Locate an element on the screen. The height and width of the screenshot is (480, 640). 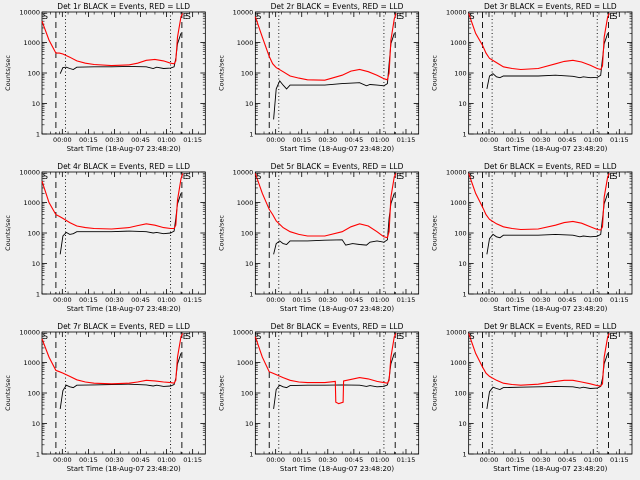
chart-title: Det 3r BLACK = Events, RED = LLD is located at coordinates (550, 6).